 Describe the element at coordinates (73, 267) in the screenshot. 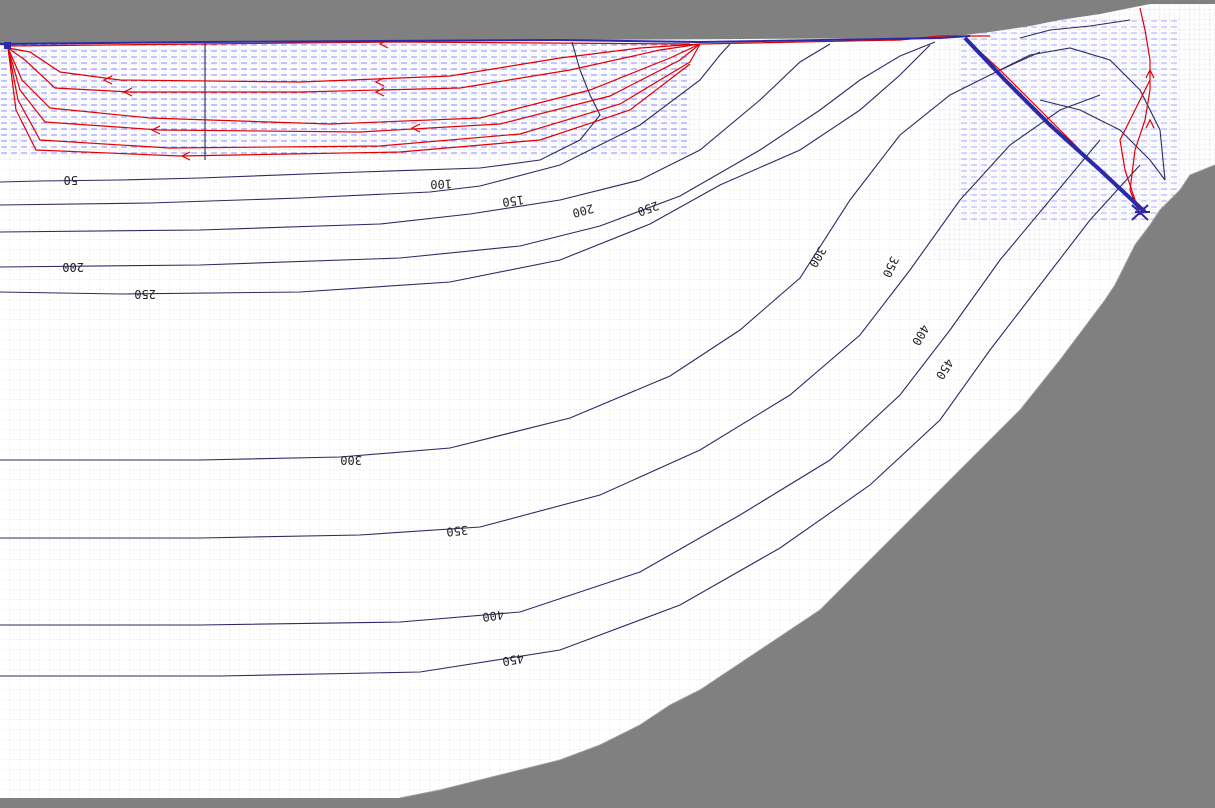

I see `contour-label-c200-left: 200` at that location.